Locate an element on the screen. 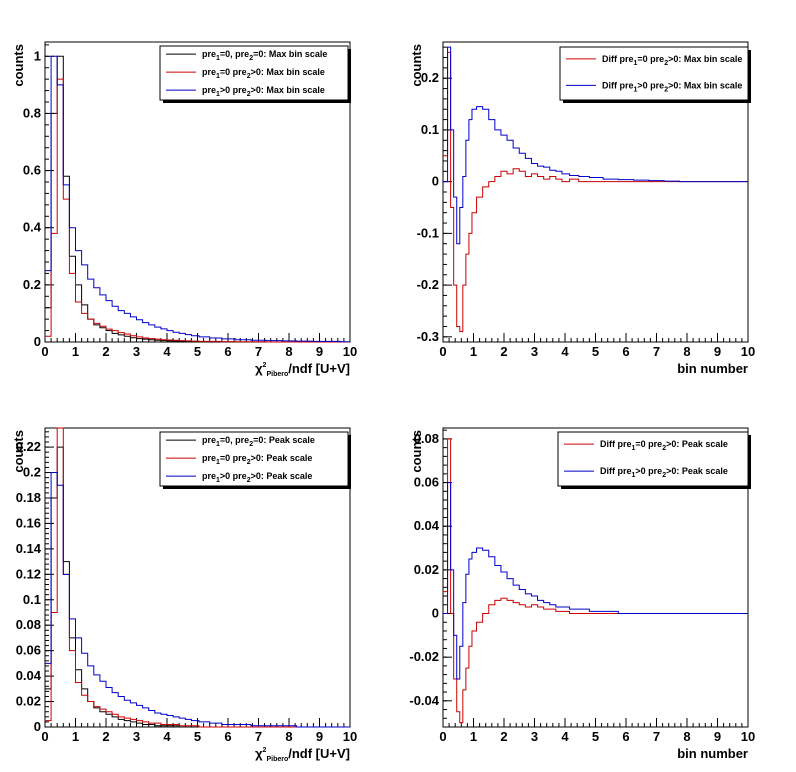 The height and width of the screenshot is (772, 796). y-tick-label: 0.8 is located at coordinates (32, 112).